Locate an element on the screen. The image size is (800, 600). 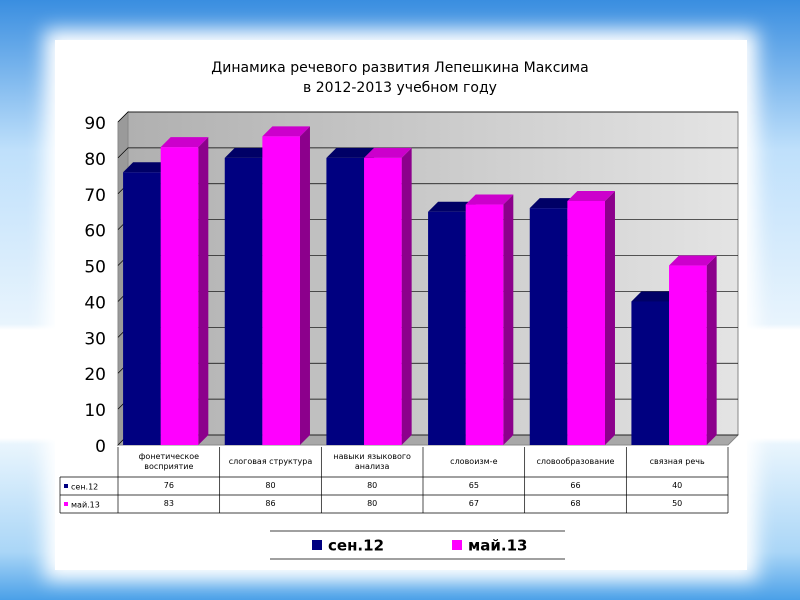
table-value-box: 65 is located at coordinates (473, 485).